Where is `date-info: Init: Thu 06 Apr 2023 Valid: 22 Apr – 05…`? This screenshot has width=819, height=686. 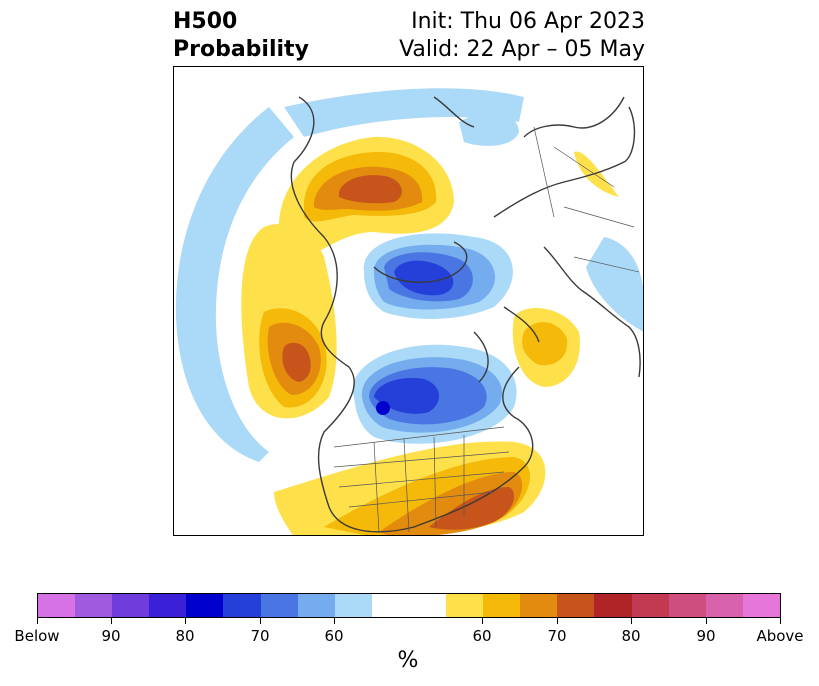
date-info: Init: Thu 06 Apr 2023 Valid: 22 Apr – 05… is located at coordinates (522, 36).